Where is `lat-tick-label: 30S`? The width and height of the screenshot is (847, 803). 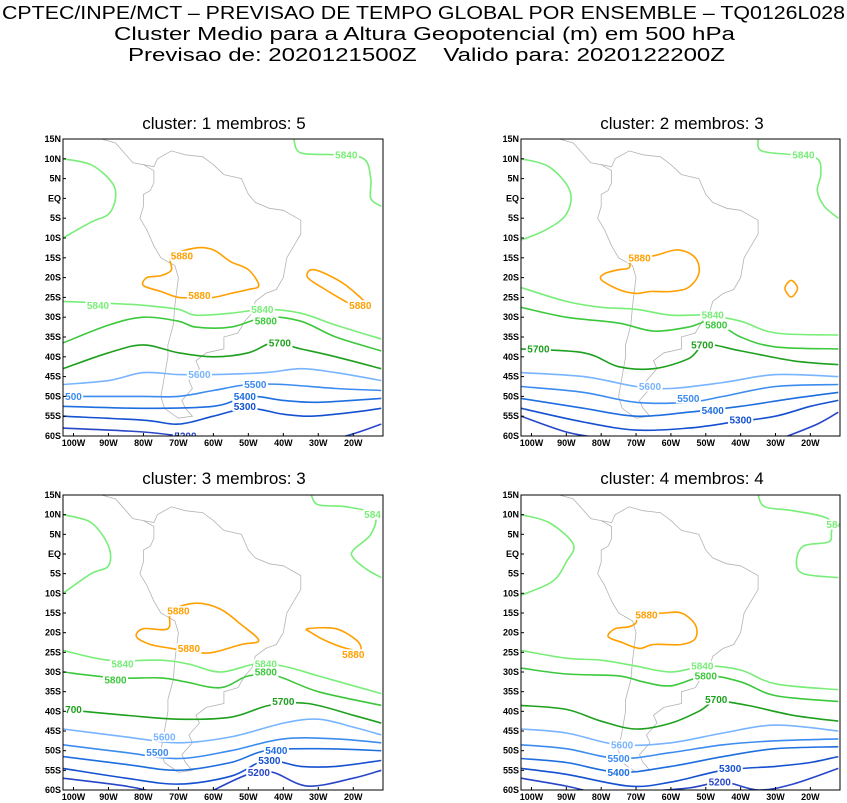
lat-tick-label: 30S is located at coordinates (511, 317).